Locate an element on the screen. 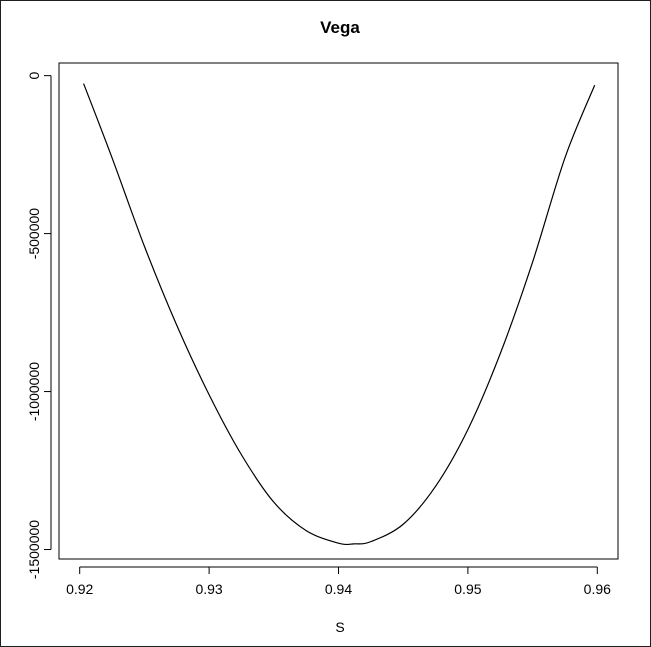  y-tick-label: -1500000 is located at coordinates (34, 549).